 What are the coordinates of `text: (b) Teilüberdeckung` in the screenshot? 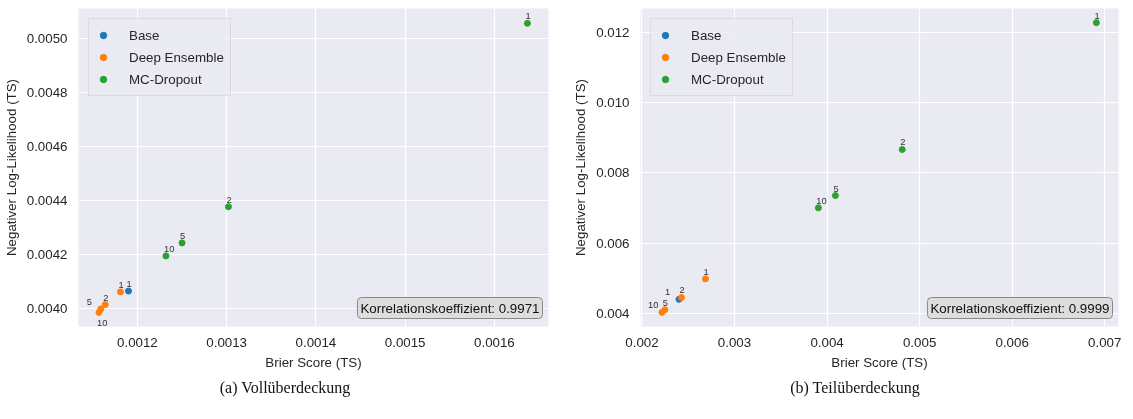 It's located at (855, 388).